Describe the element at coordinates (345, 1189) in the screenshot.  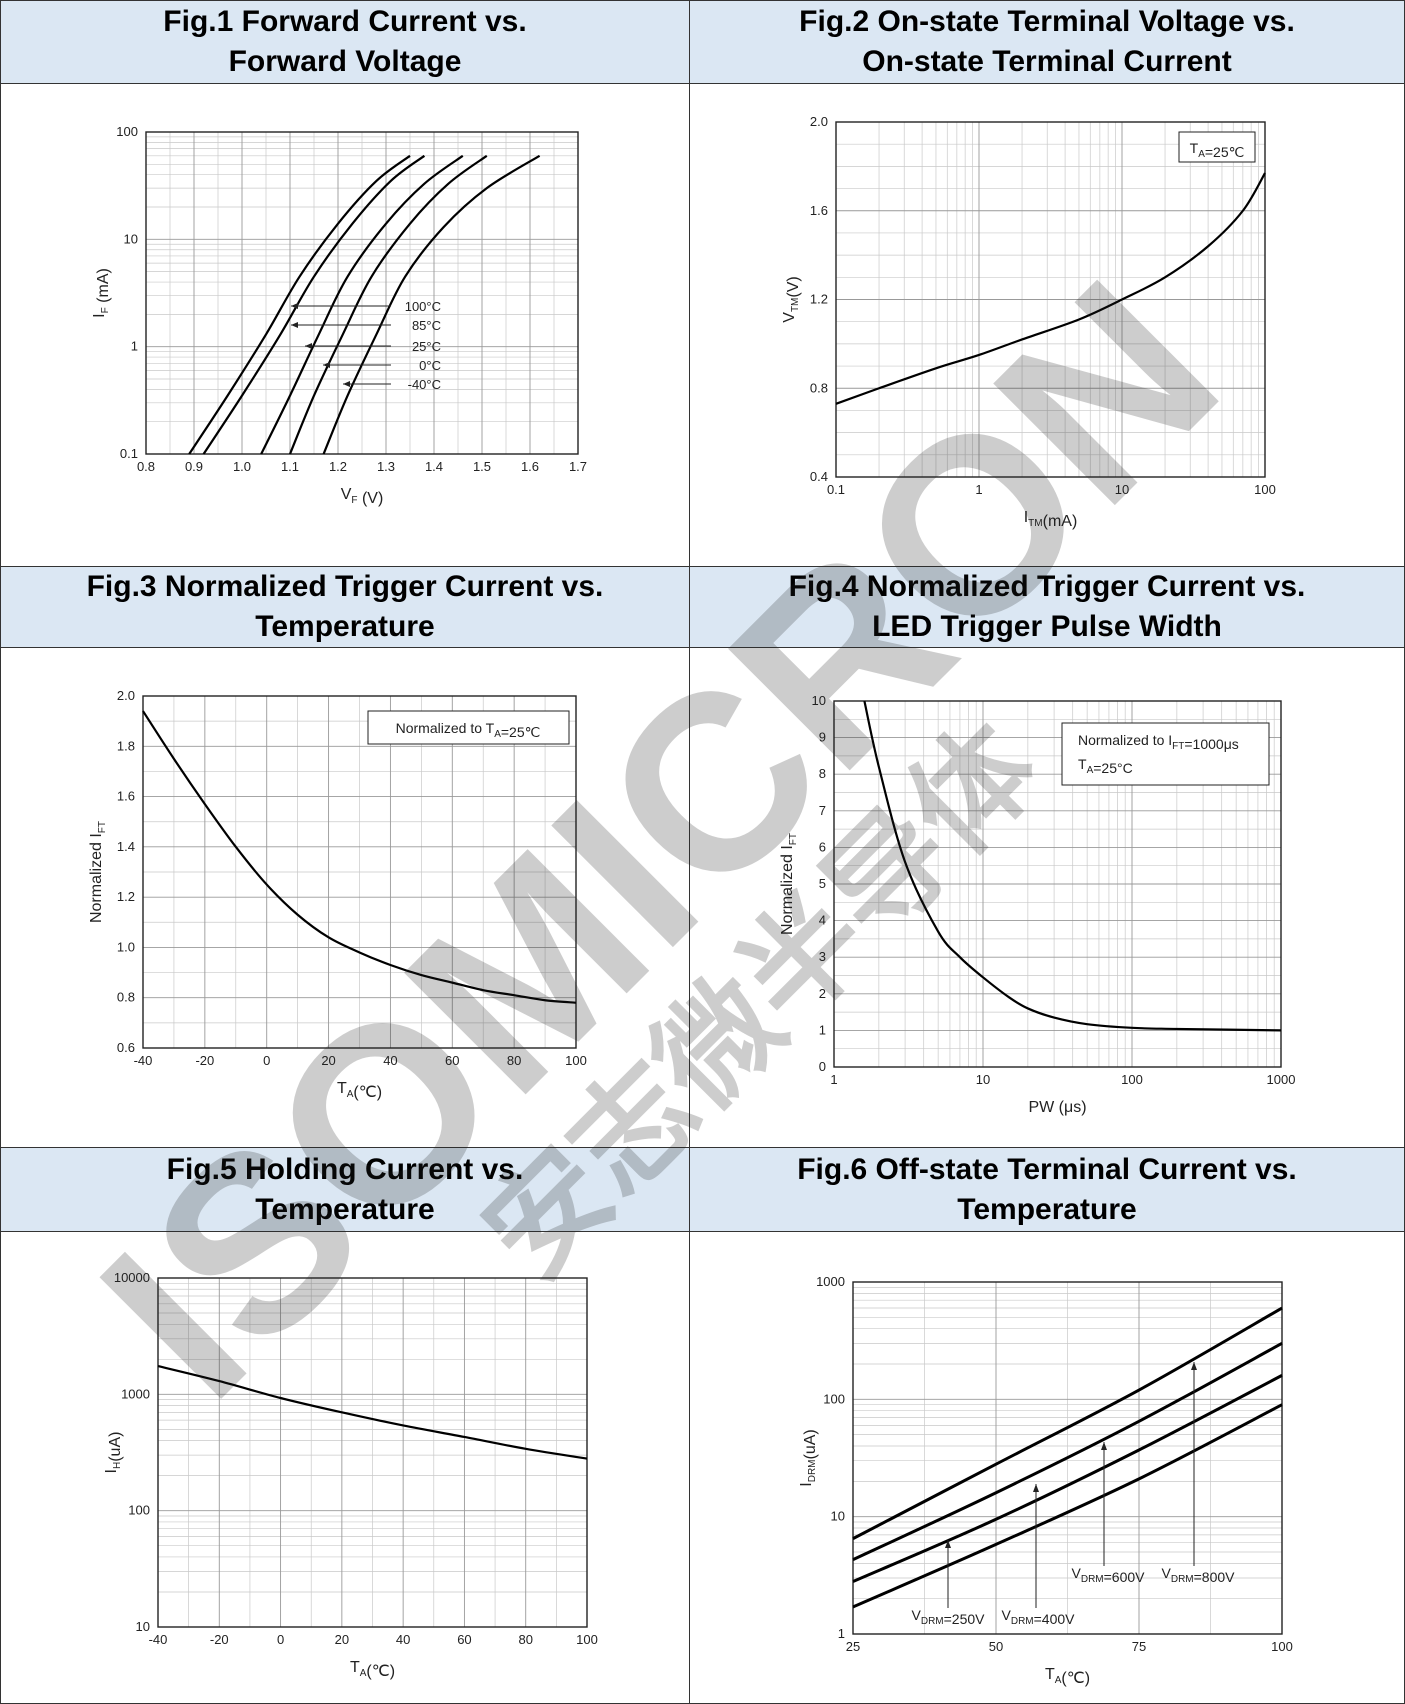
I see `fig5-header: Fig.5 Holding Current vs. Temperature` at that location.